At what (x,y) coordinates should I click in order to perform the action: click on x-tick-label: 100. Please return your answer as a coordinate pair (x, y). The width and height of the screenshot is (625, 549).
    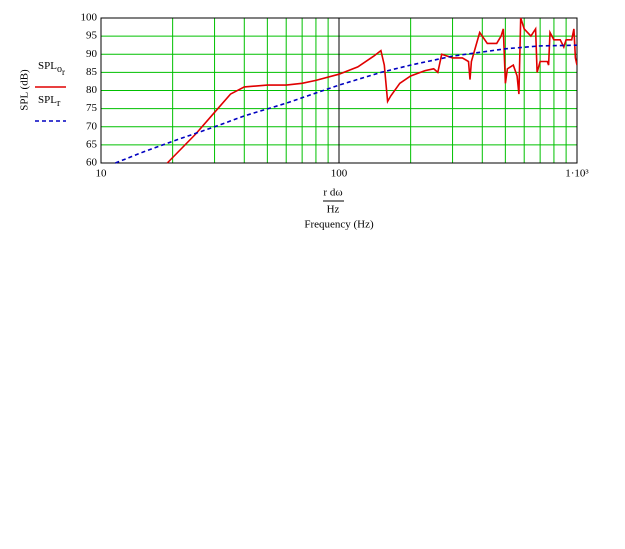
    Looking at the image, I should click on (339, 174).